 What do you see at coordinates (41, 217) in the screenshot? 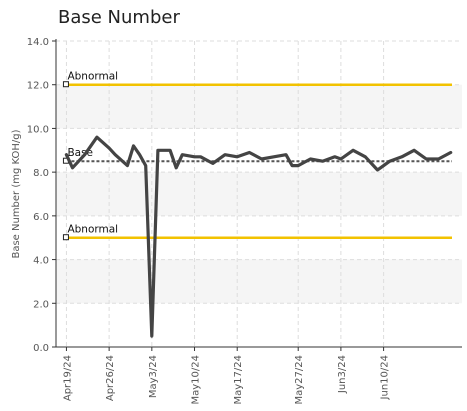
I see `y-tick-label: 6.0` at bounding box center [41, 217].